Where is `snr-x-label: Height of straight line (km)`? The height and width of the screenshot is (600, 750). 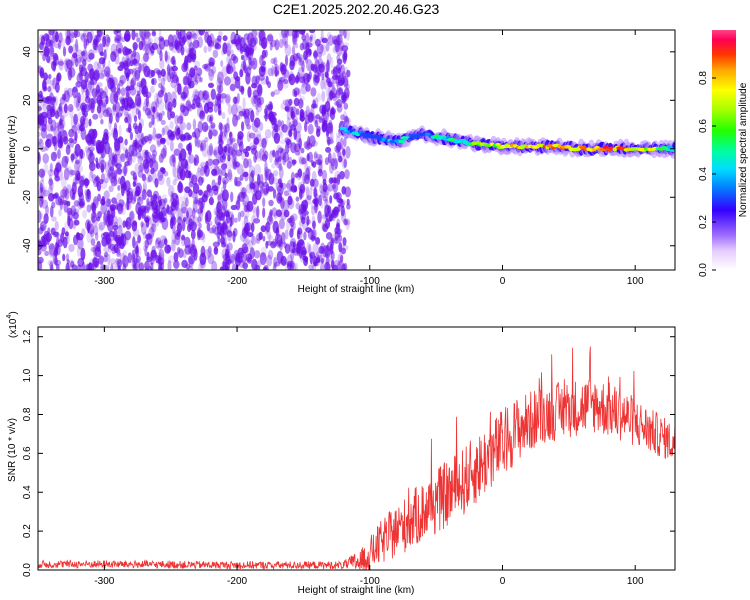
snr-x-label: Height of straight line (km) is located at coordinates (356, 590).